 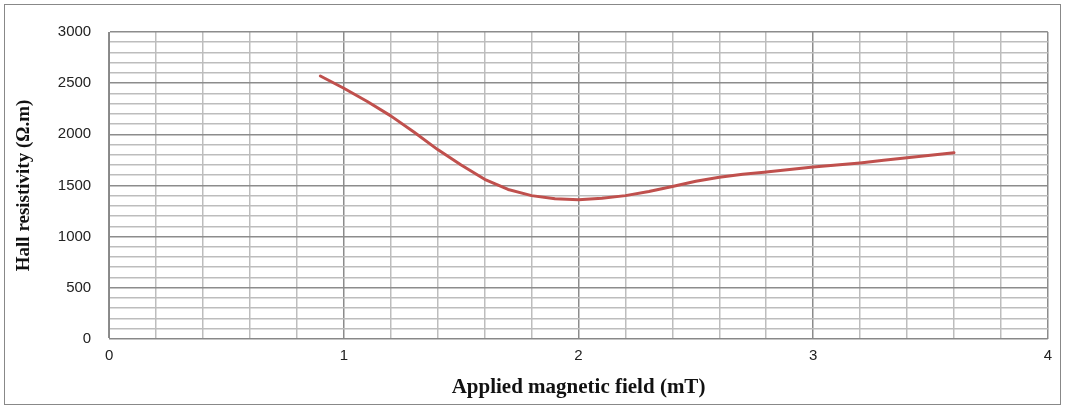 What do you see at coordinates (578, 354) in the screenshot?
I see `x-tick-label: 2` at bounding box center [578, 354].